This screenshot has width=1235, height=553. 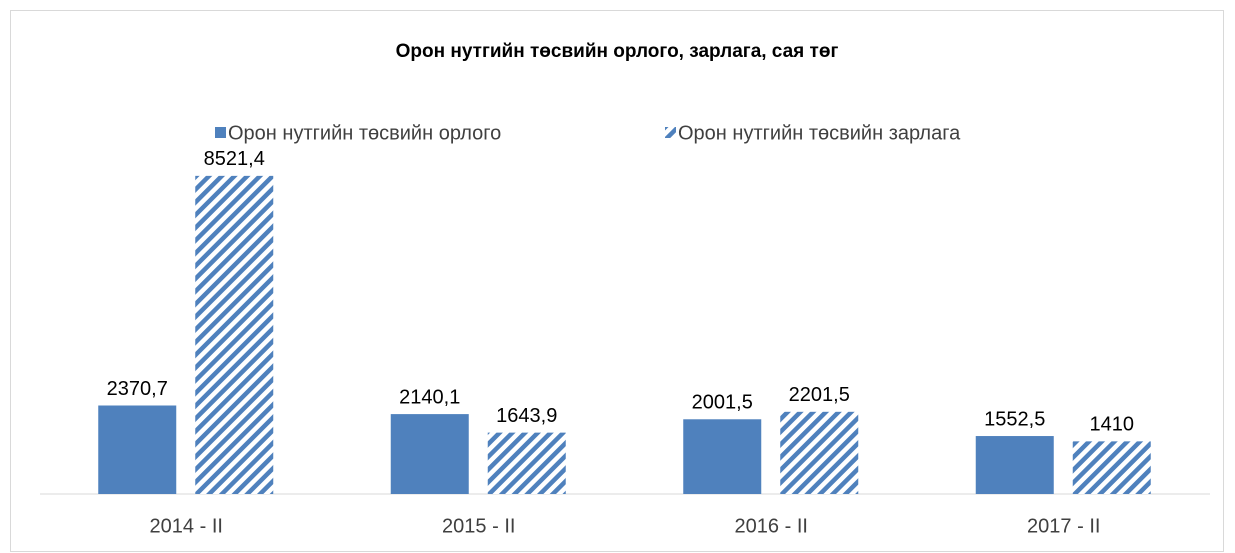 I want to click on value-label: 1643,9, so click(x=526, y=416).